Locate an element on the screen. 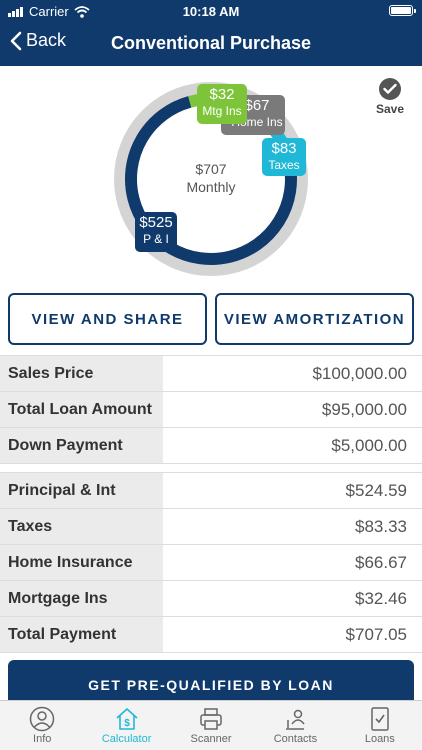 Image resolution: width=422 pixels, height=750 pixels. document-check-icon is located at coordinates (380, 719).